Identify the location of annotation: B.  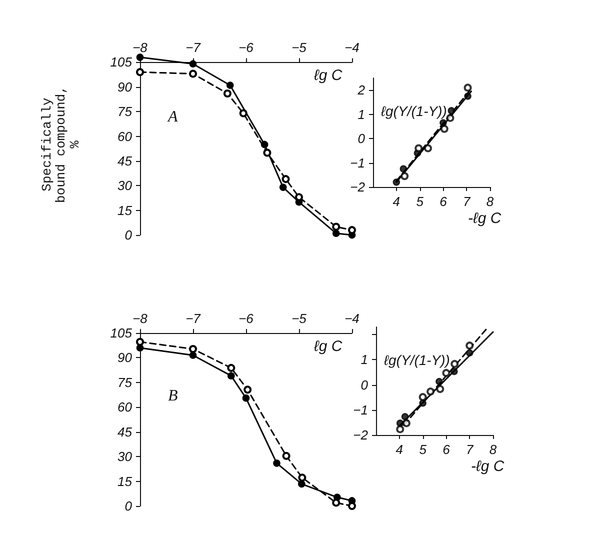
(173, 396).